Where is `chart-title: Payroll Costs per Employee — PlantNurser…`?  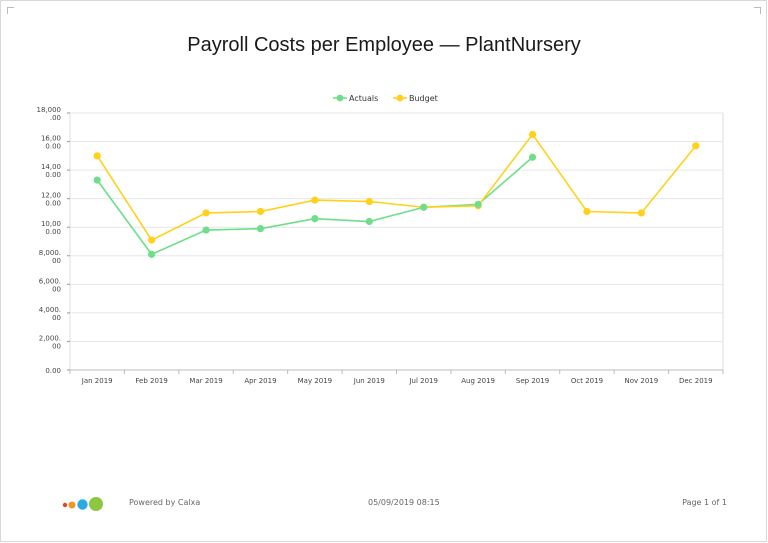 chart-title: Payroll Costs per Employee — PlantNurser… is located at coordinates (384, 45).